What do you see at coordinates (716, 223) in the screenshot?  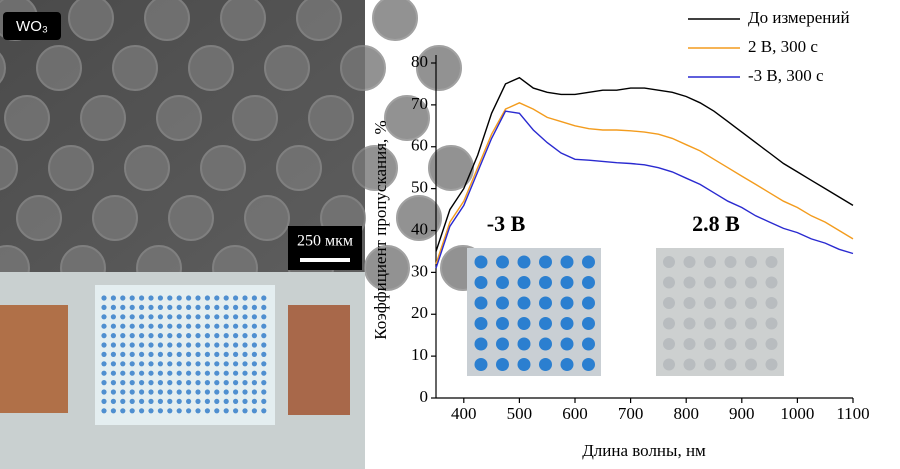 I see `inset-label: 2.8 В` at bounding box center [716, 223].